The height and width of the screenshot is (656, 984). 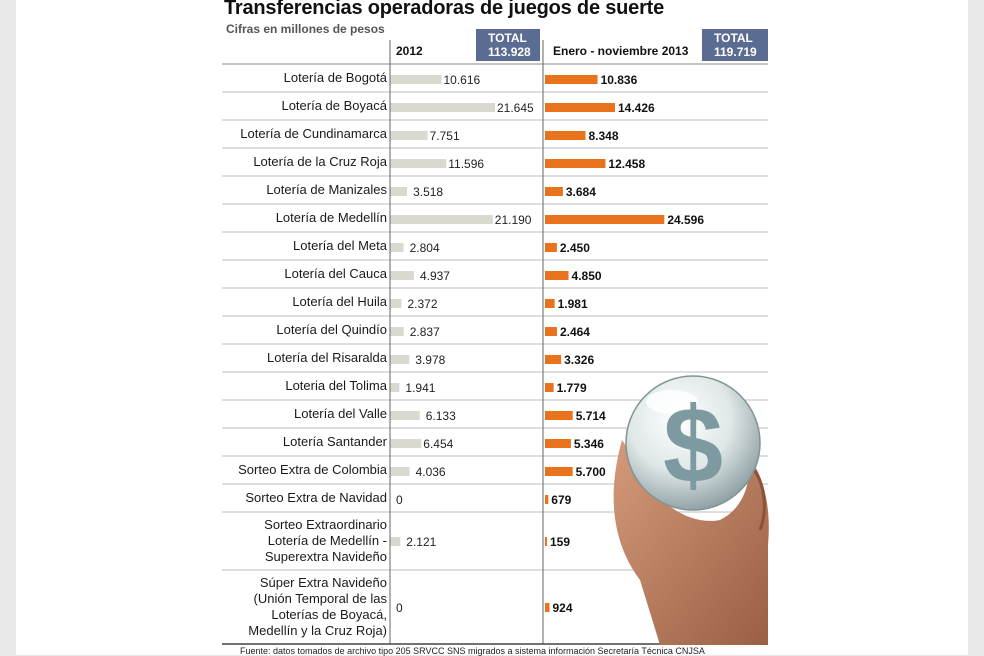 What do you see at coordinates (560, 542) in the screenshot?
I see `value-label-2013: 159` at bounding box center [560, 542].